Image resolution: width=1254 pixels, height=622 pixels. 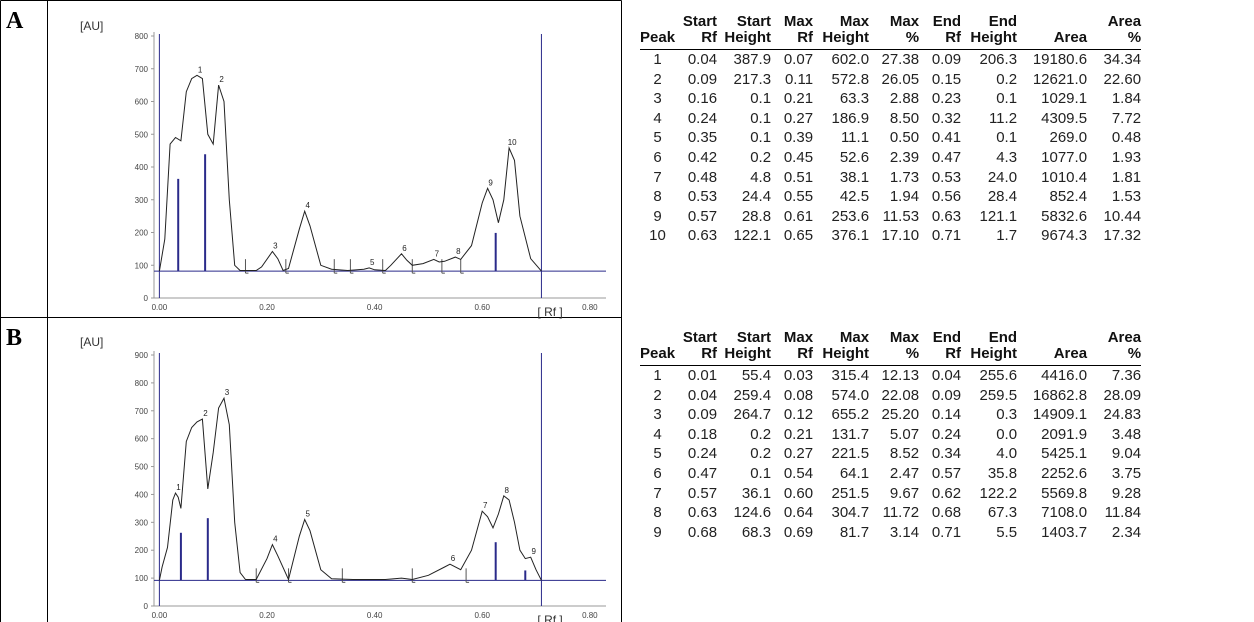 I want to click on table-cell: 11.2, so click(x=1003, y=118).